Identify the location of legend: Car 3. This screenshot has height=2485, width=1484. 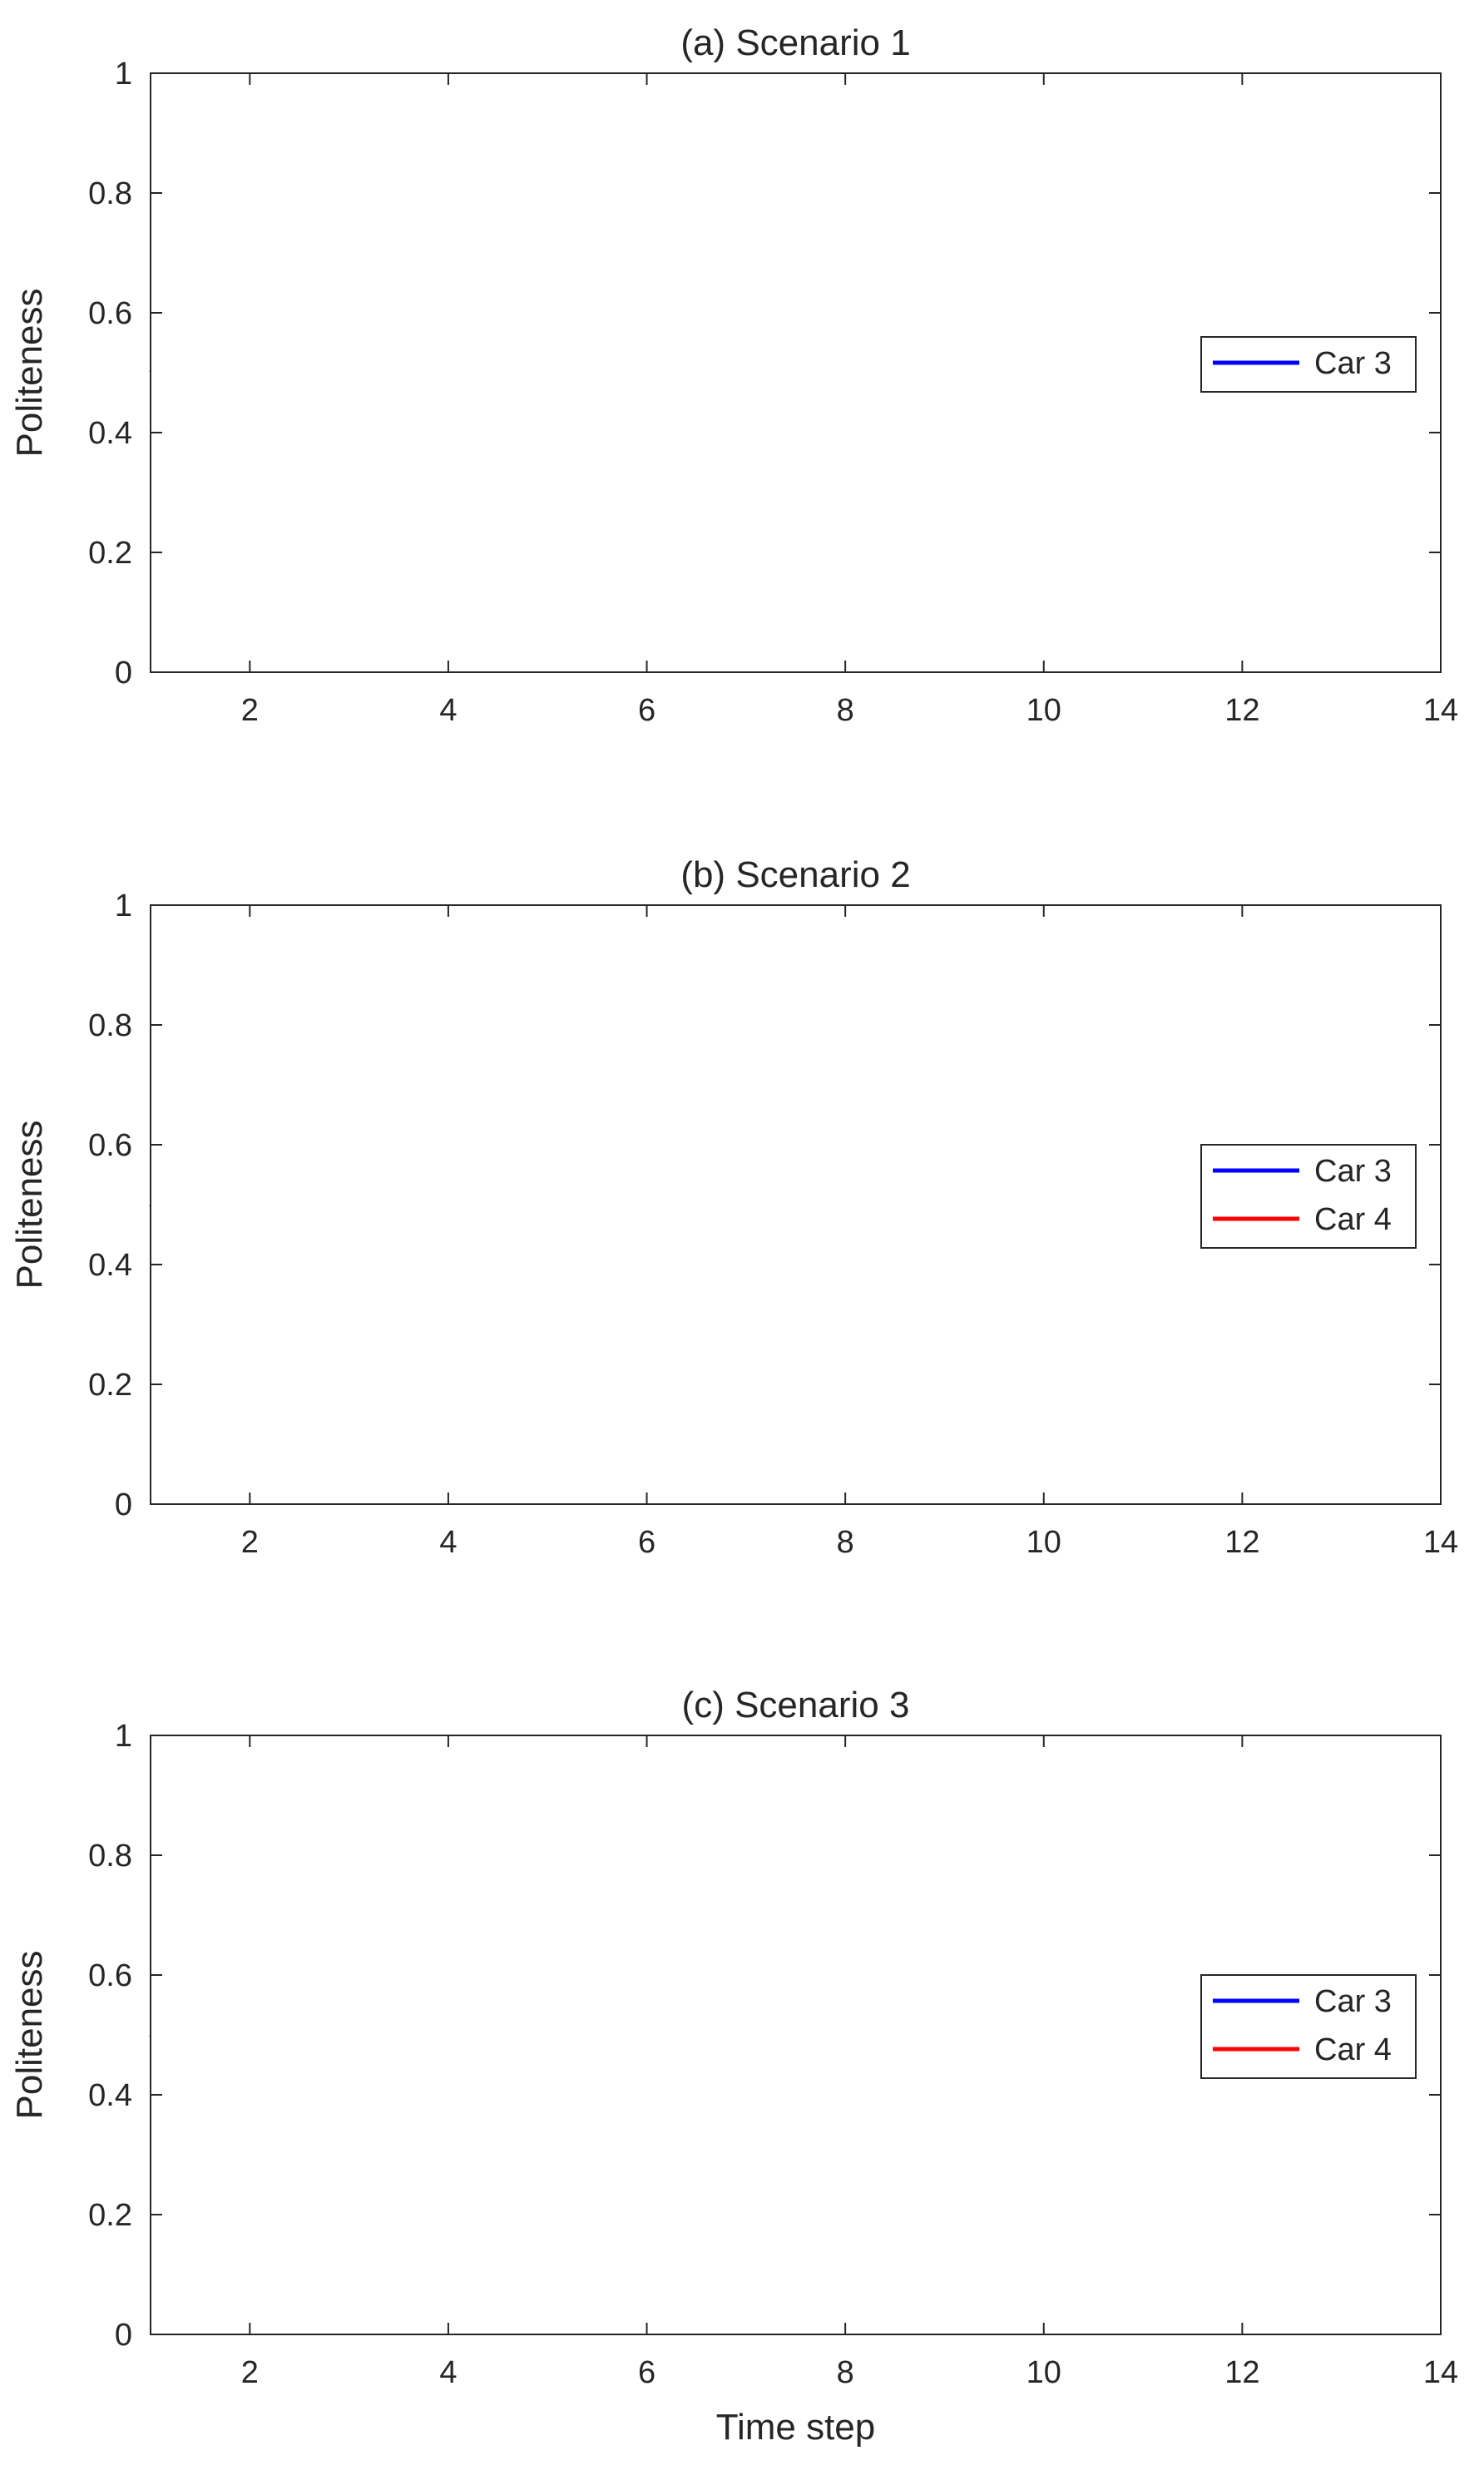
(1308, 364).